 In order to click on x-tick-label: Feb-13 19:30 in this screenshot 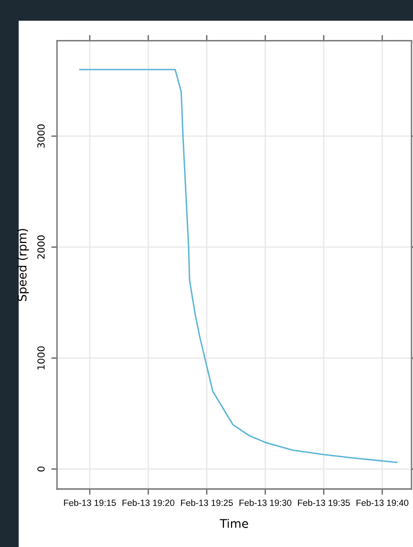, I will do `click(266, 502)`.